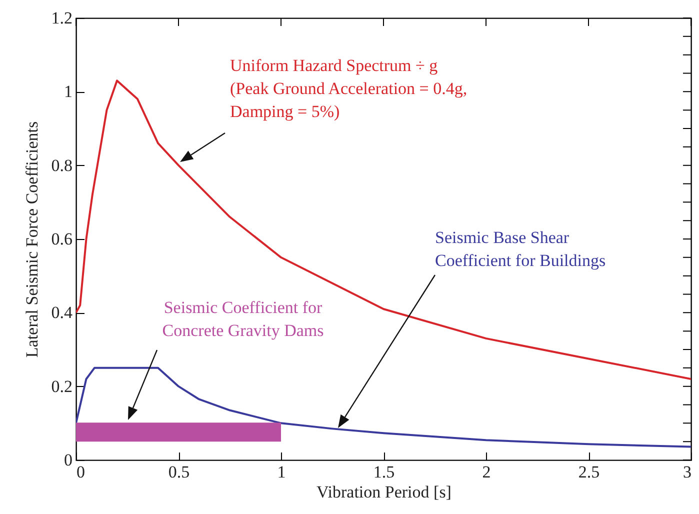 This screenshot has width=699, height=514. I want to click on x-tick-label: 2, so click(486, 472).